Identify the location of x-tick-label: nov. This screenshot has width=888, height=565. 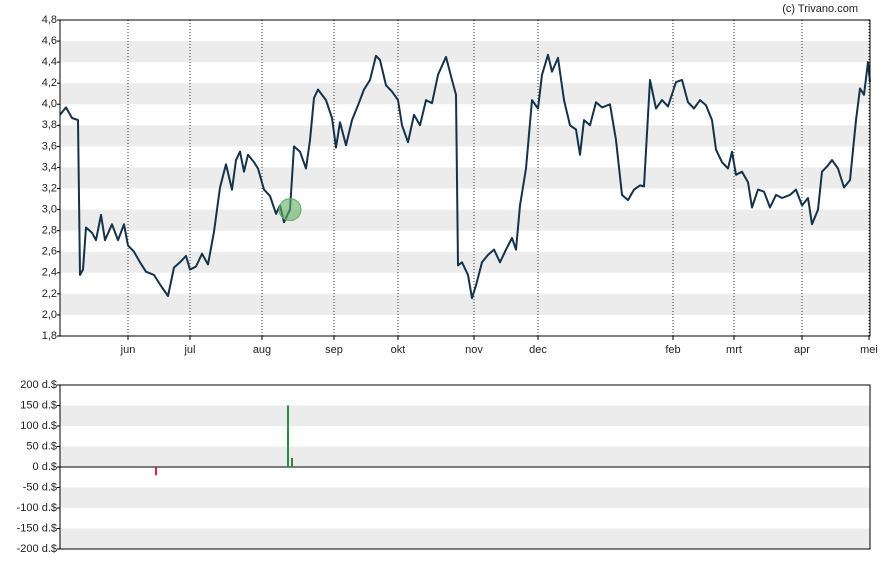
(474, 350).